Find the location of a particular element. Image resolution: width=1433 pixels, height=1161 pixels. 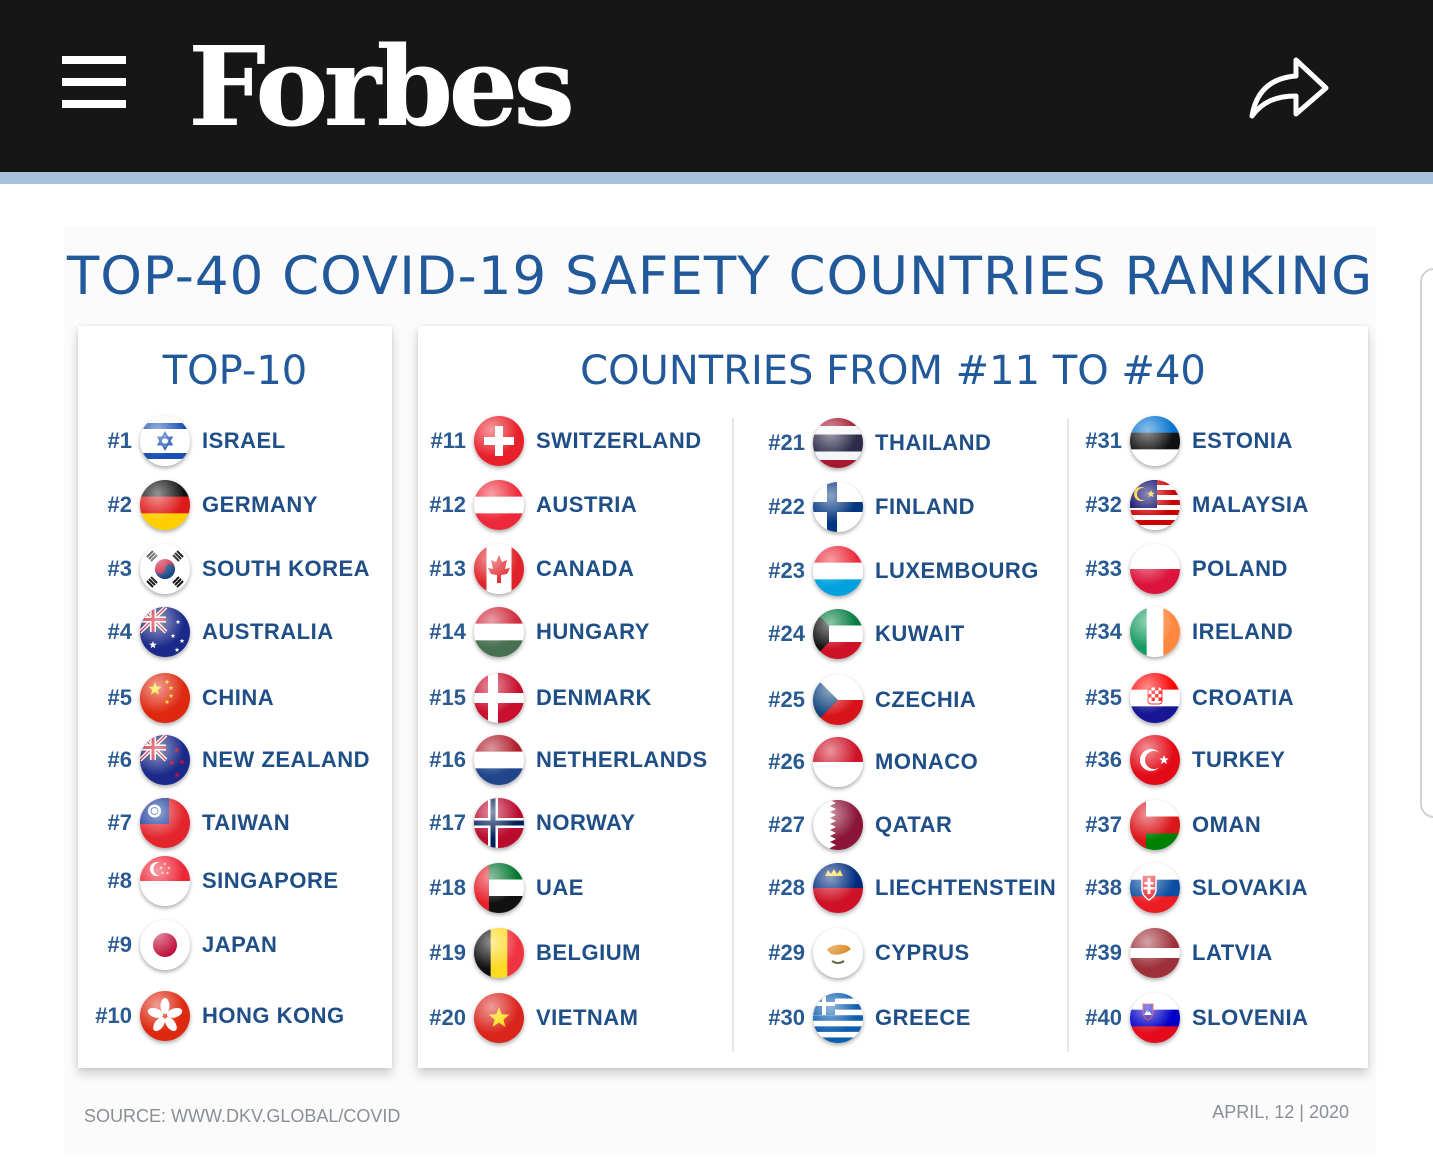

malaysia-flag-icon is located at coordinates (1155, 505).